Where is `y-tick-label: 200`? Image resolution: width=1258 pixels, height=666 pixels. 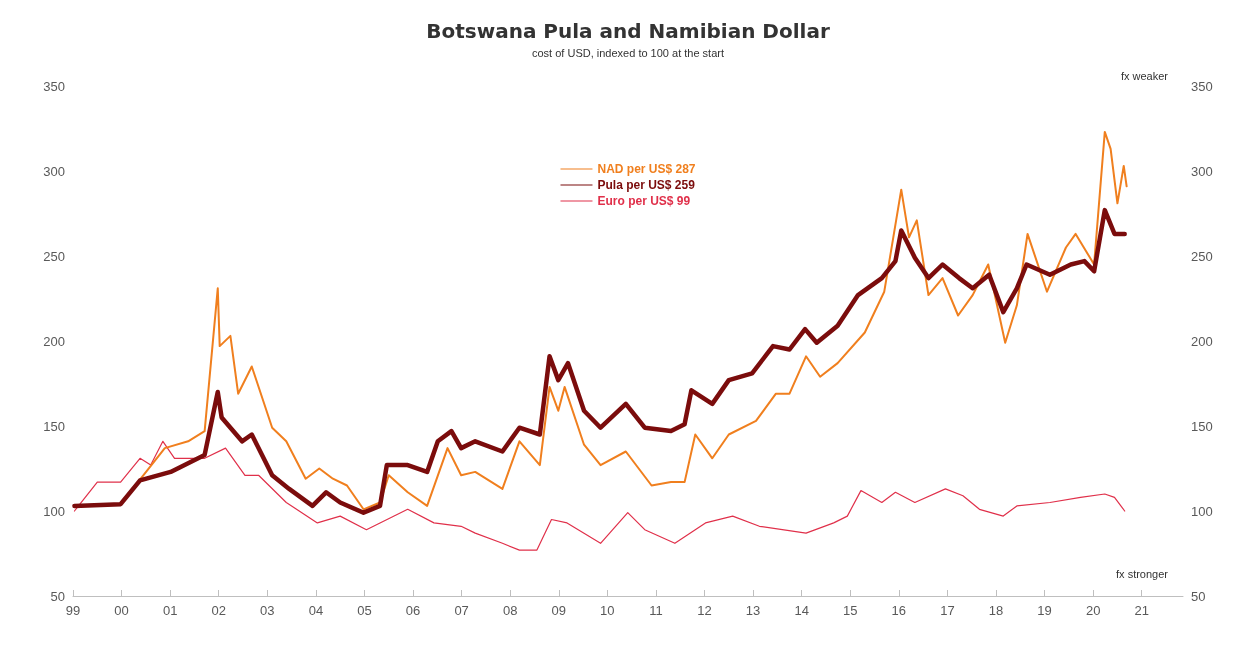 y-tick-label: 200 is located at coordinates (54, 341).